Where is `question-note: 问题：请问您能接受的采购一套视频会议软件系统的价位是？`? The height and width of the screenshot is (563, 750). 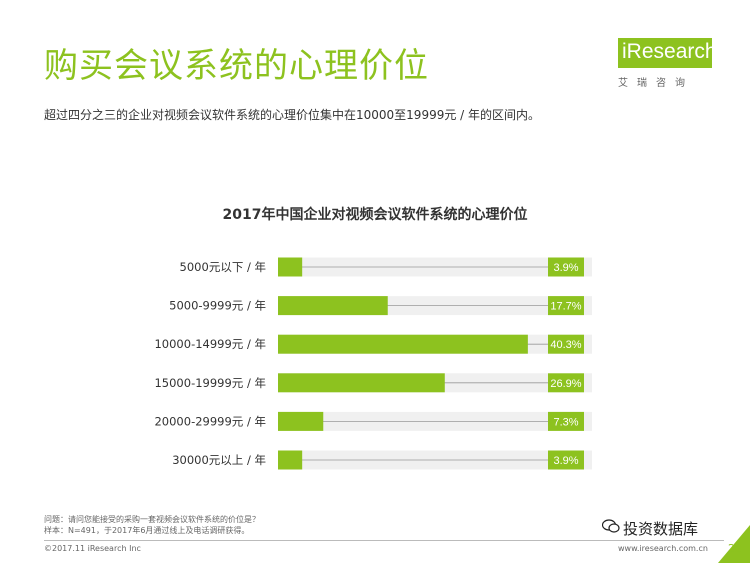
question-note: 问题：请问您能接受的采购一套视频会议软件系统的价位是？ is located at coordinates (152, 519).